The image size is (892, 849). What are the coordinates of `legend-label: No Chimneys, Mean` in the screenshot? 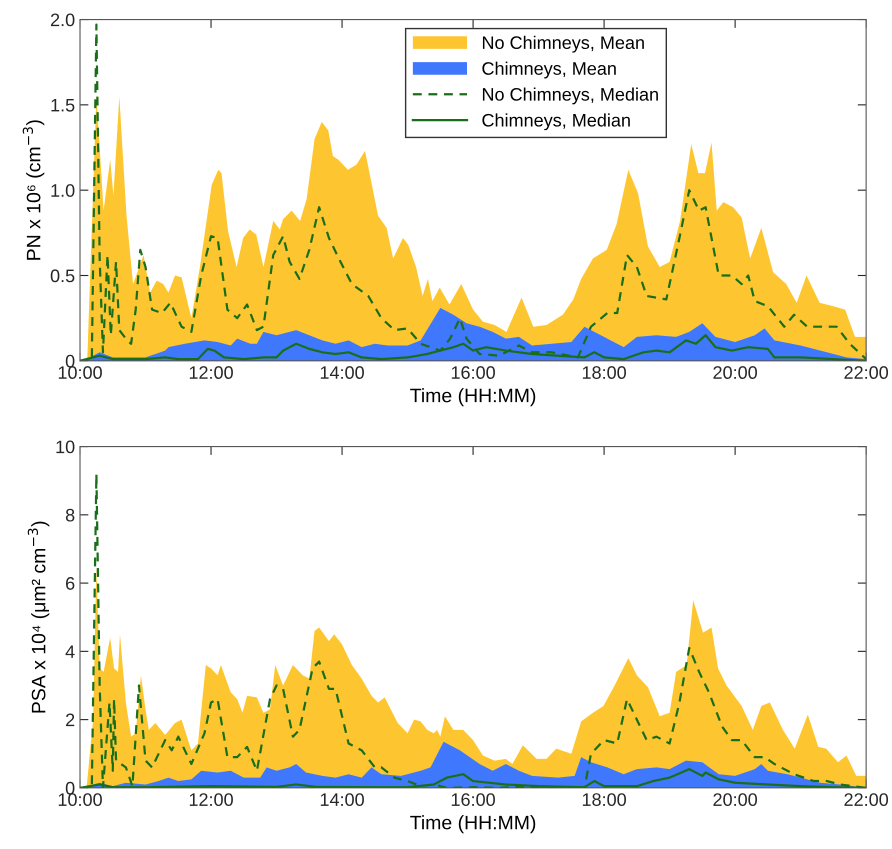 It's located at (563, 44).